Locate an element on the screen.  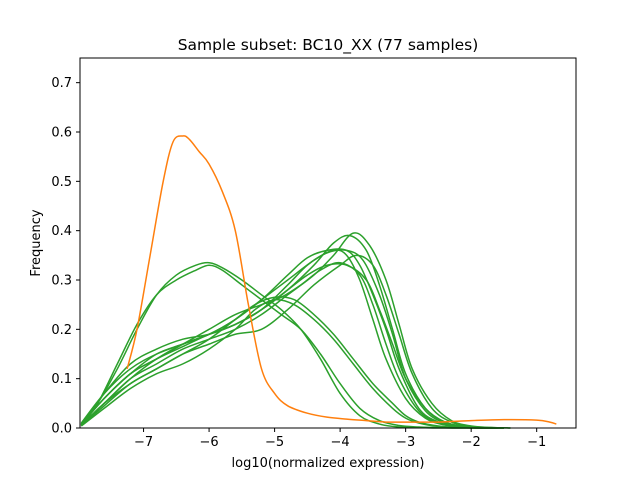
y-tick-label: 0.0 is located at coordinates (61, 429).